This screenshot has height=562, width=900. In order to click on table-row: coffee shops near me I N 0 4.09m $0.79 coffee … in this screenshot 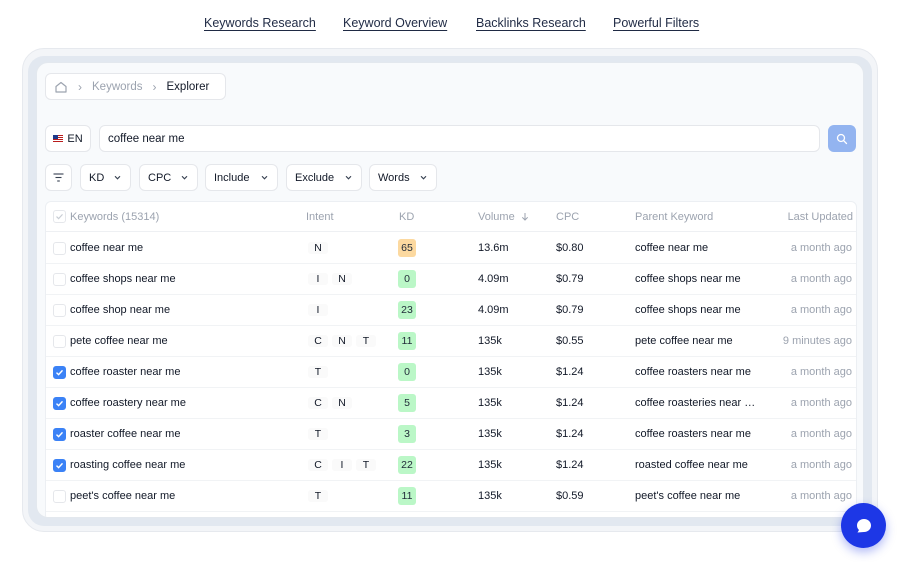, I will do `click(451, 279)`.